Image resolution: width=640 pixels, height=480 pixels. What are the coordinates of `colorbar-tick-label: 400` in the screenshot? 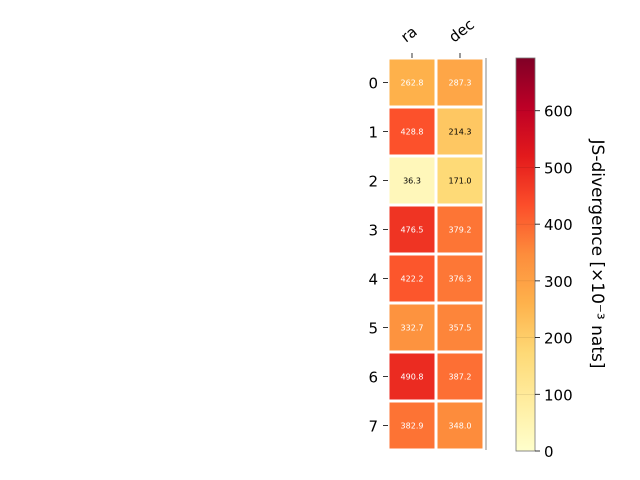 It's located at (558, 225).